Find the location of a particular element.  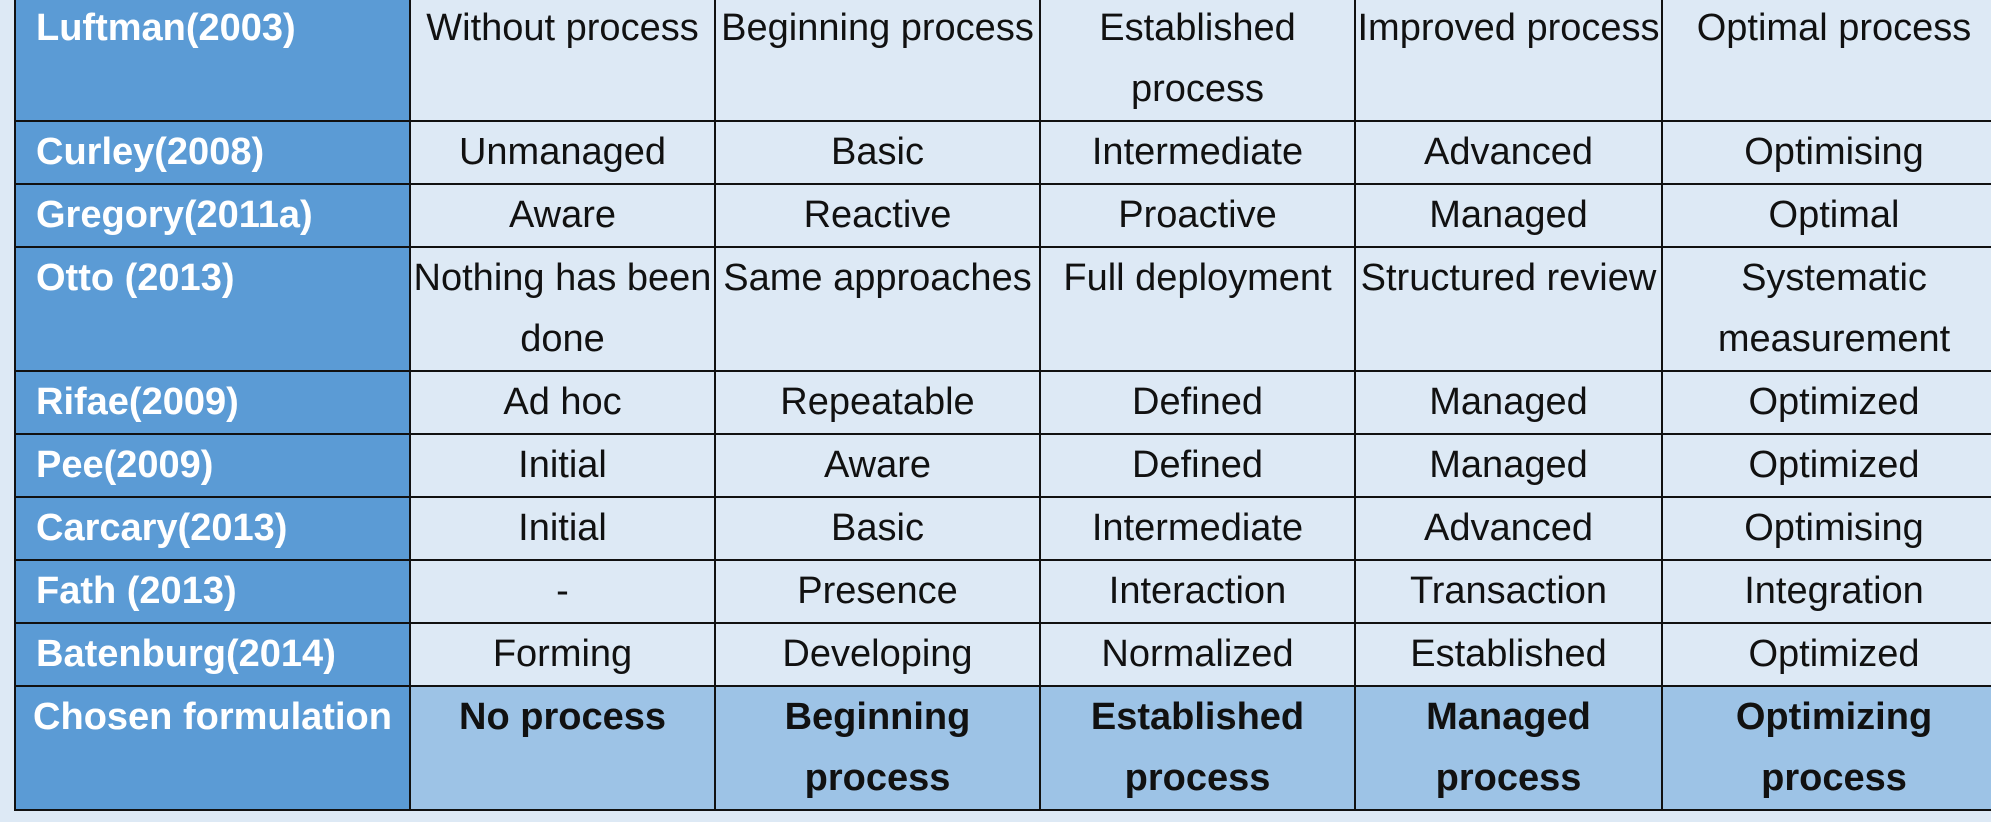

level-cell-3: Proactive is located at coordinates (1197, 215).